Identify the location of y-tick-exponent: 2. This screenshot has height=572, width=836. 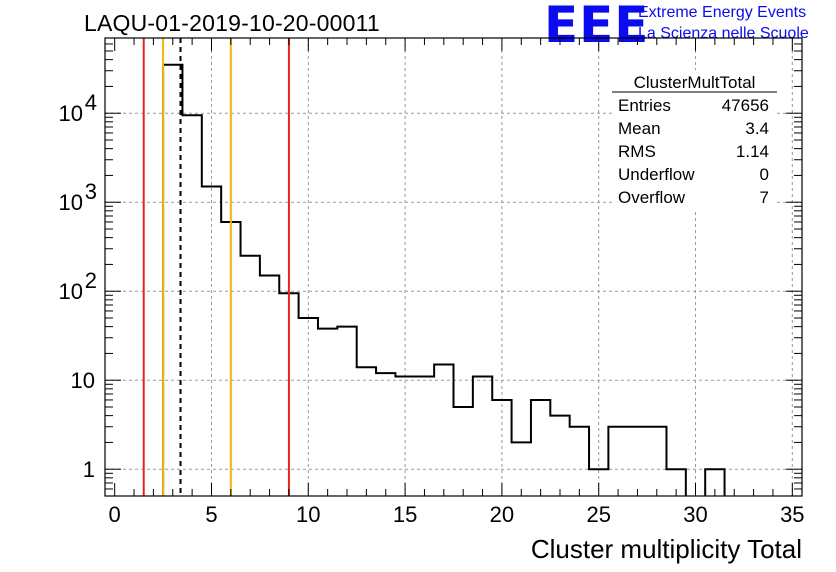
(91, 280).